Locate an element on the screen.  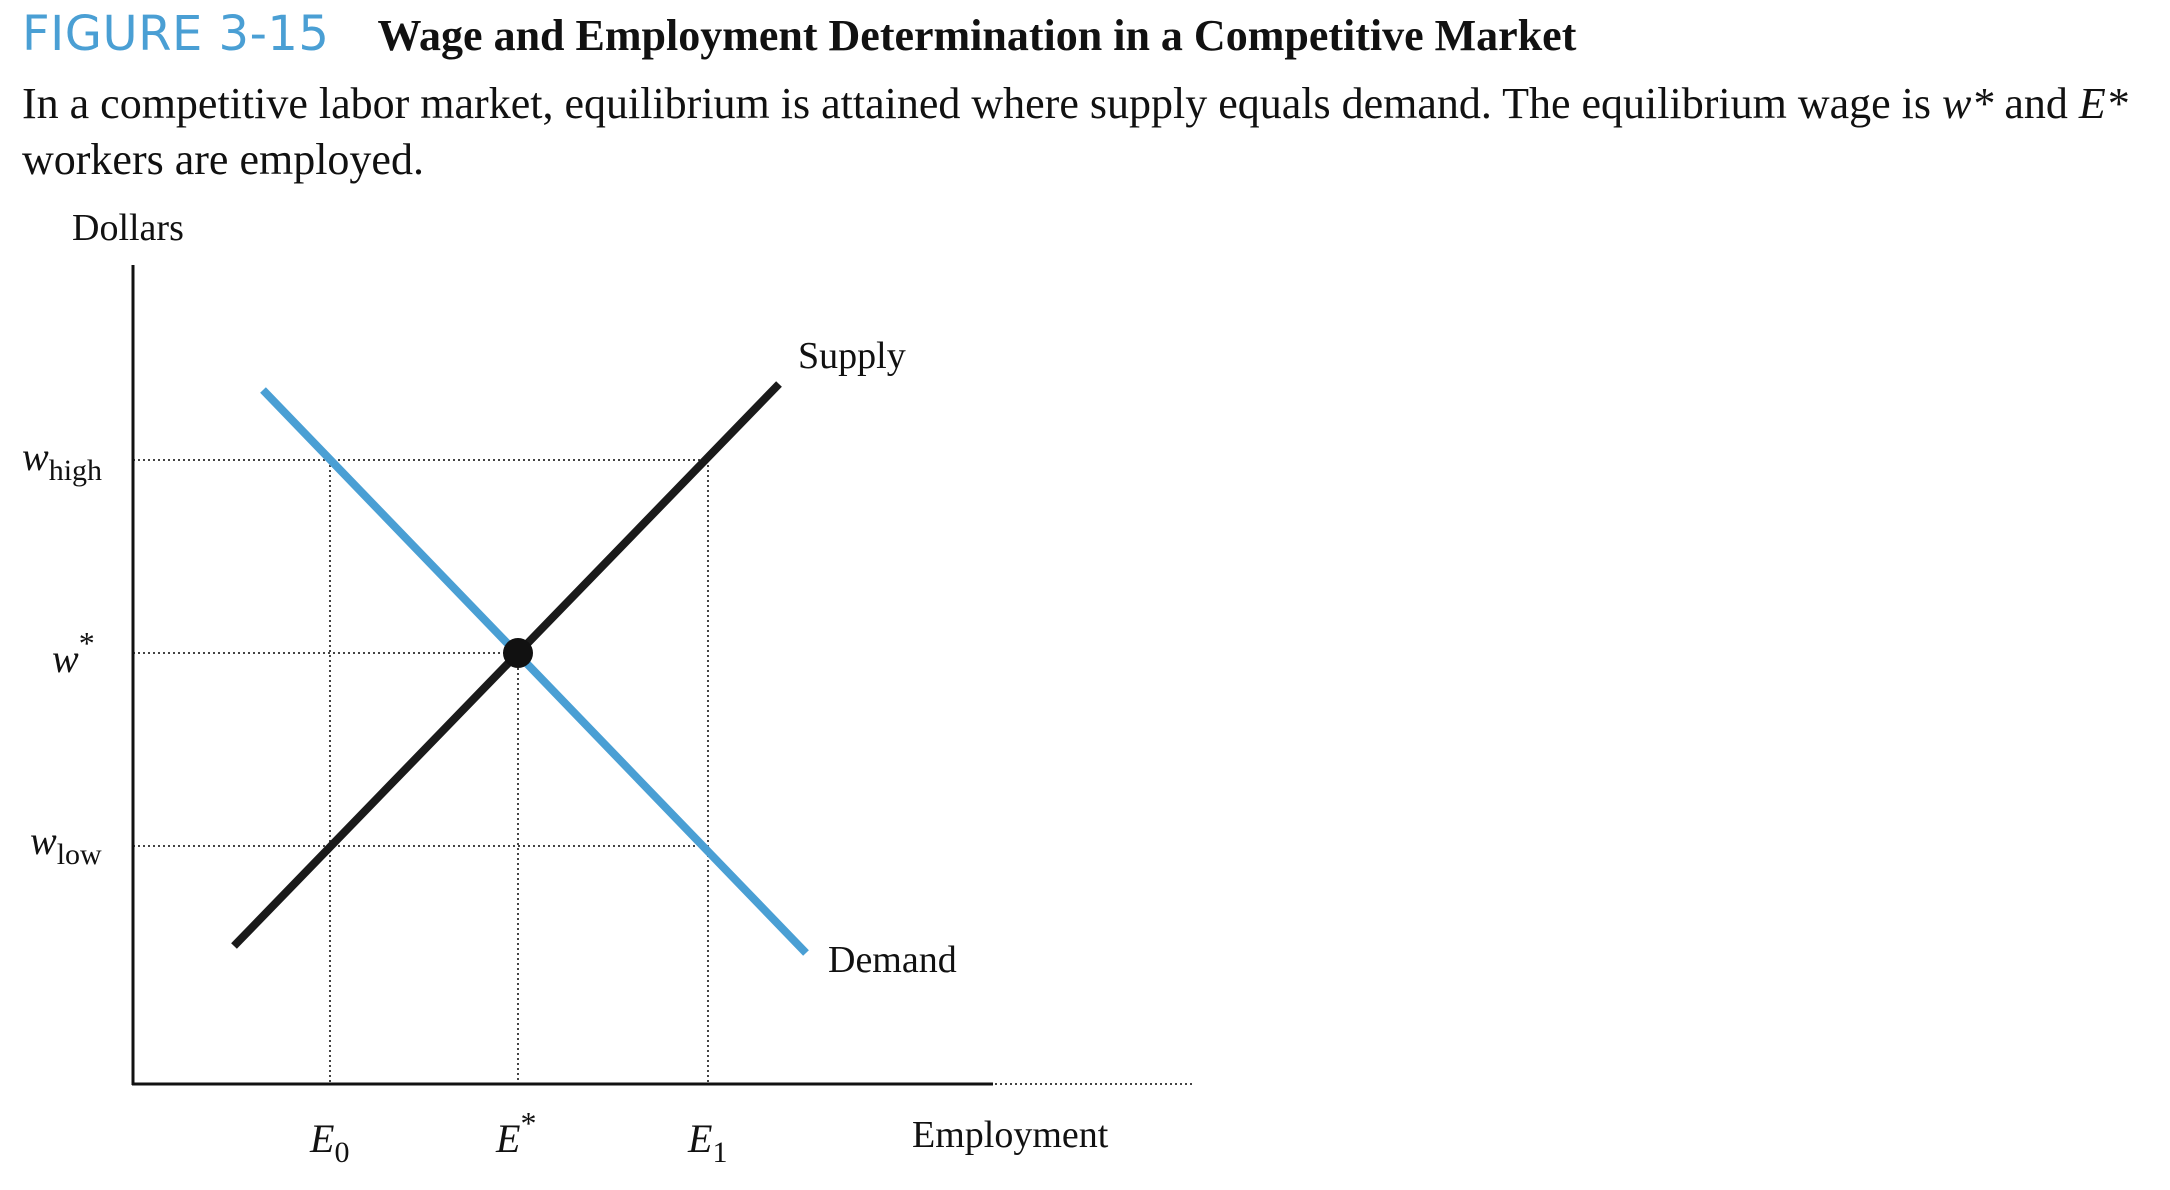
caption-part: w* is located at coordinates (1968, 103).